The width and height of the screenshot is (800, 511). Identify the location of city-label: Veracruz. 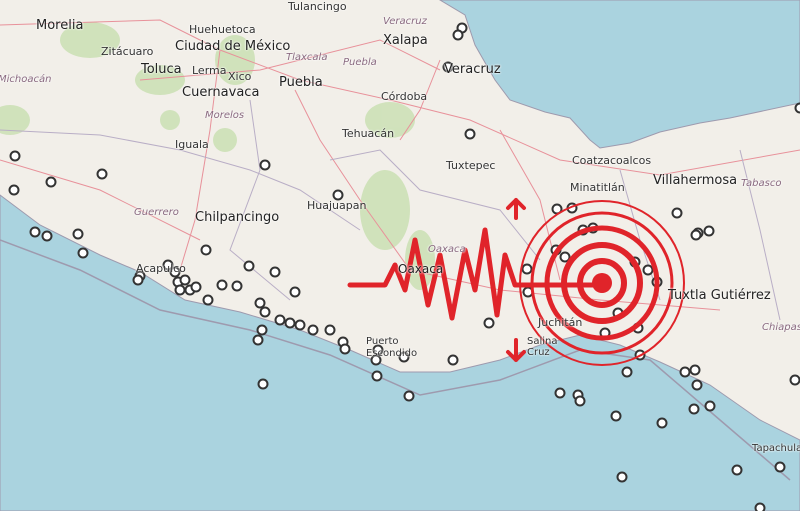
(472, 69).